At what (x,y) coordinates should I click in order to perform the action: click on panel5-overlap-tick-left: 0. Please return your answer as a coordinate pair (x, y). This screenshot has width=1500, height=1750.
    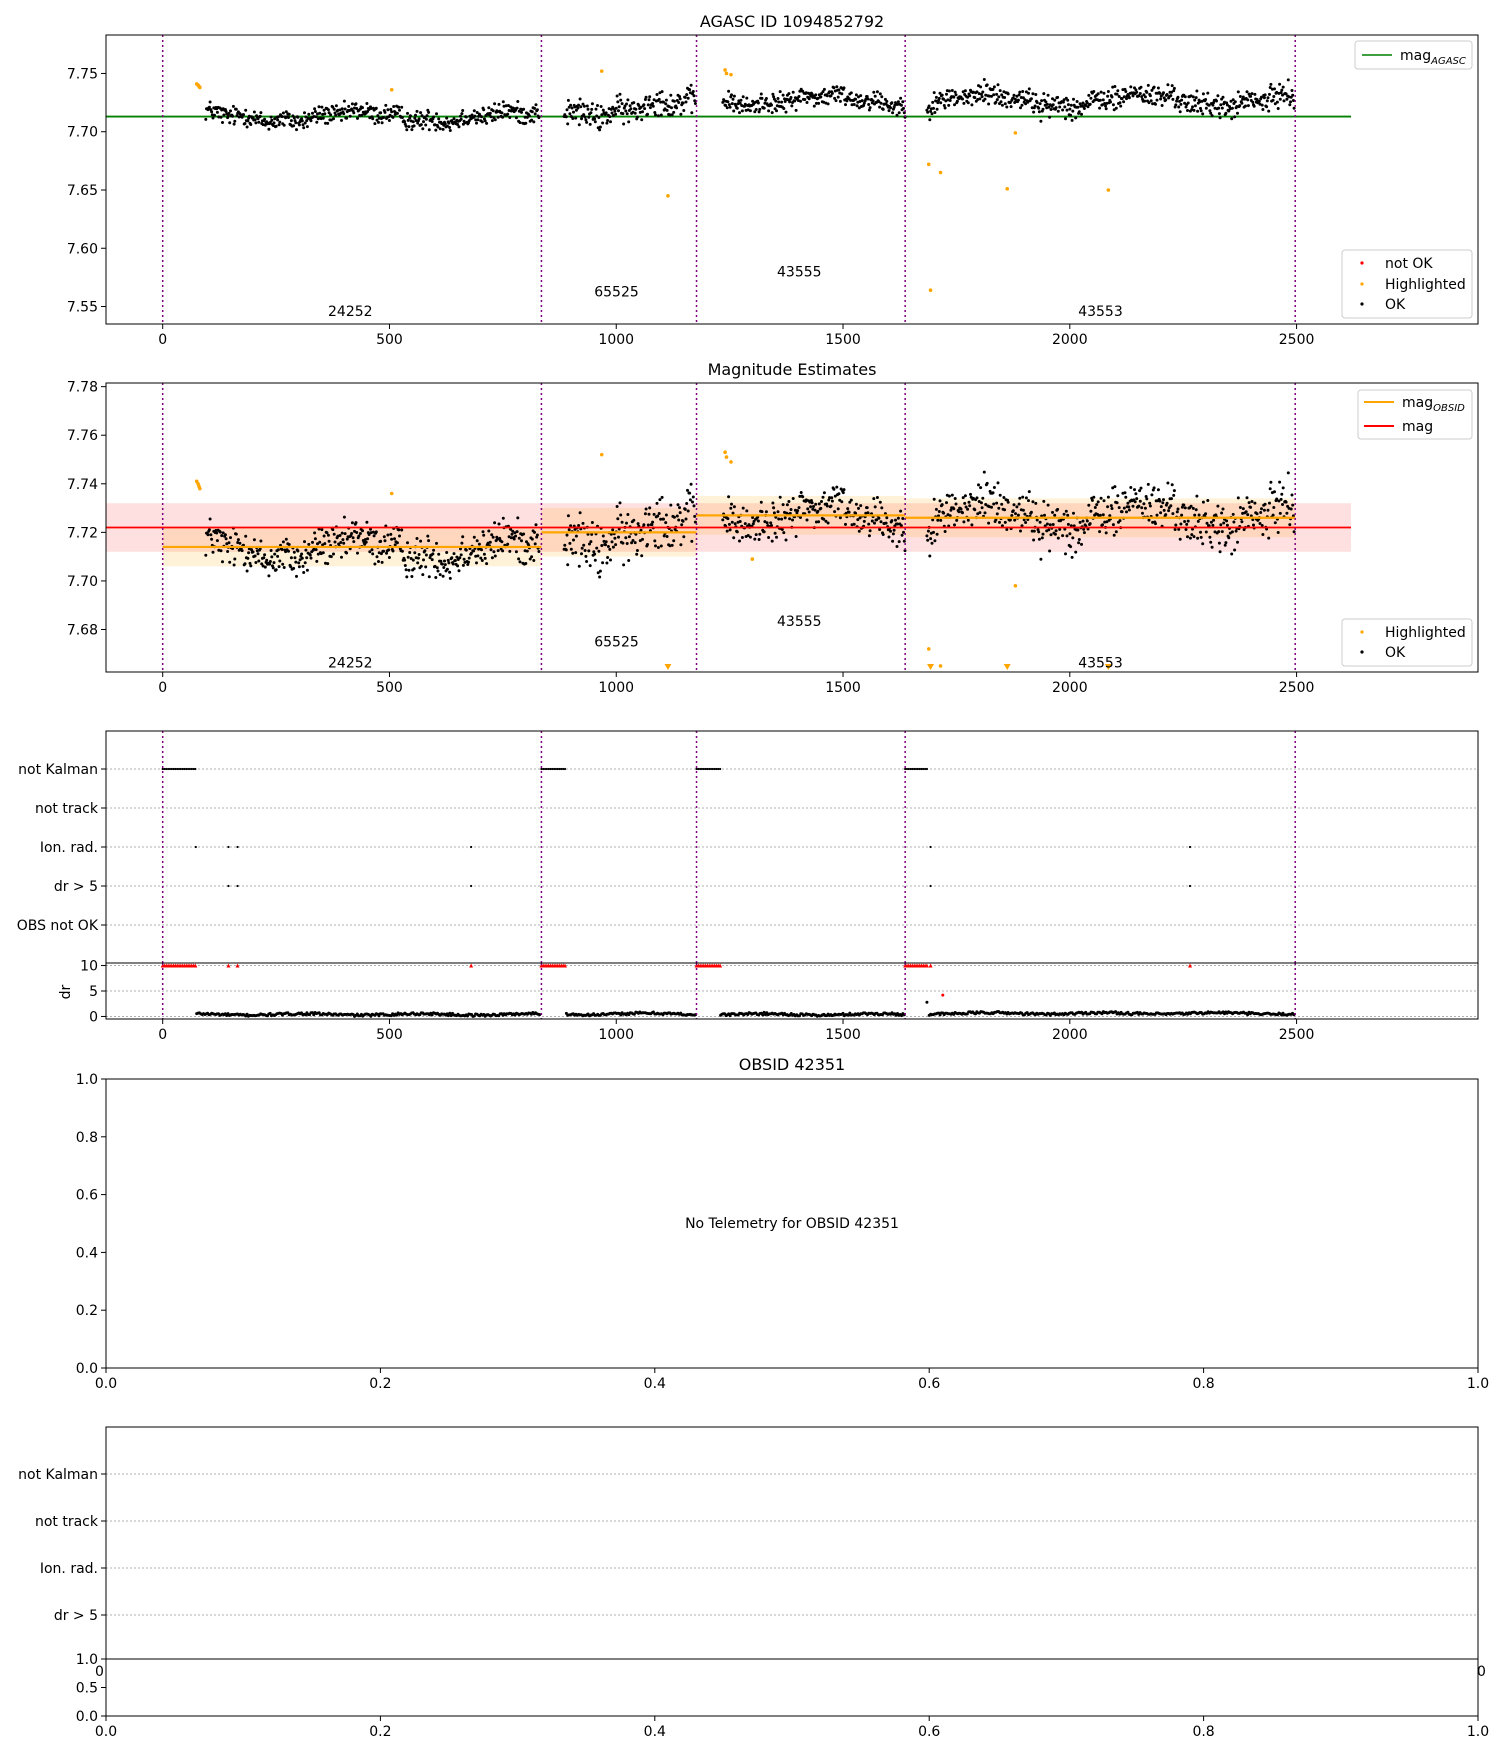
    Looking at the image, I should click on (99, 1672).